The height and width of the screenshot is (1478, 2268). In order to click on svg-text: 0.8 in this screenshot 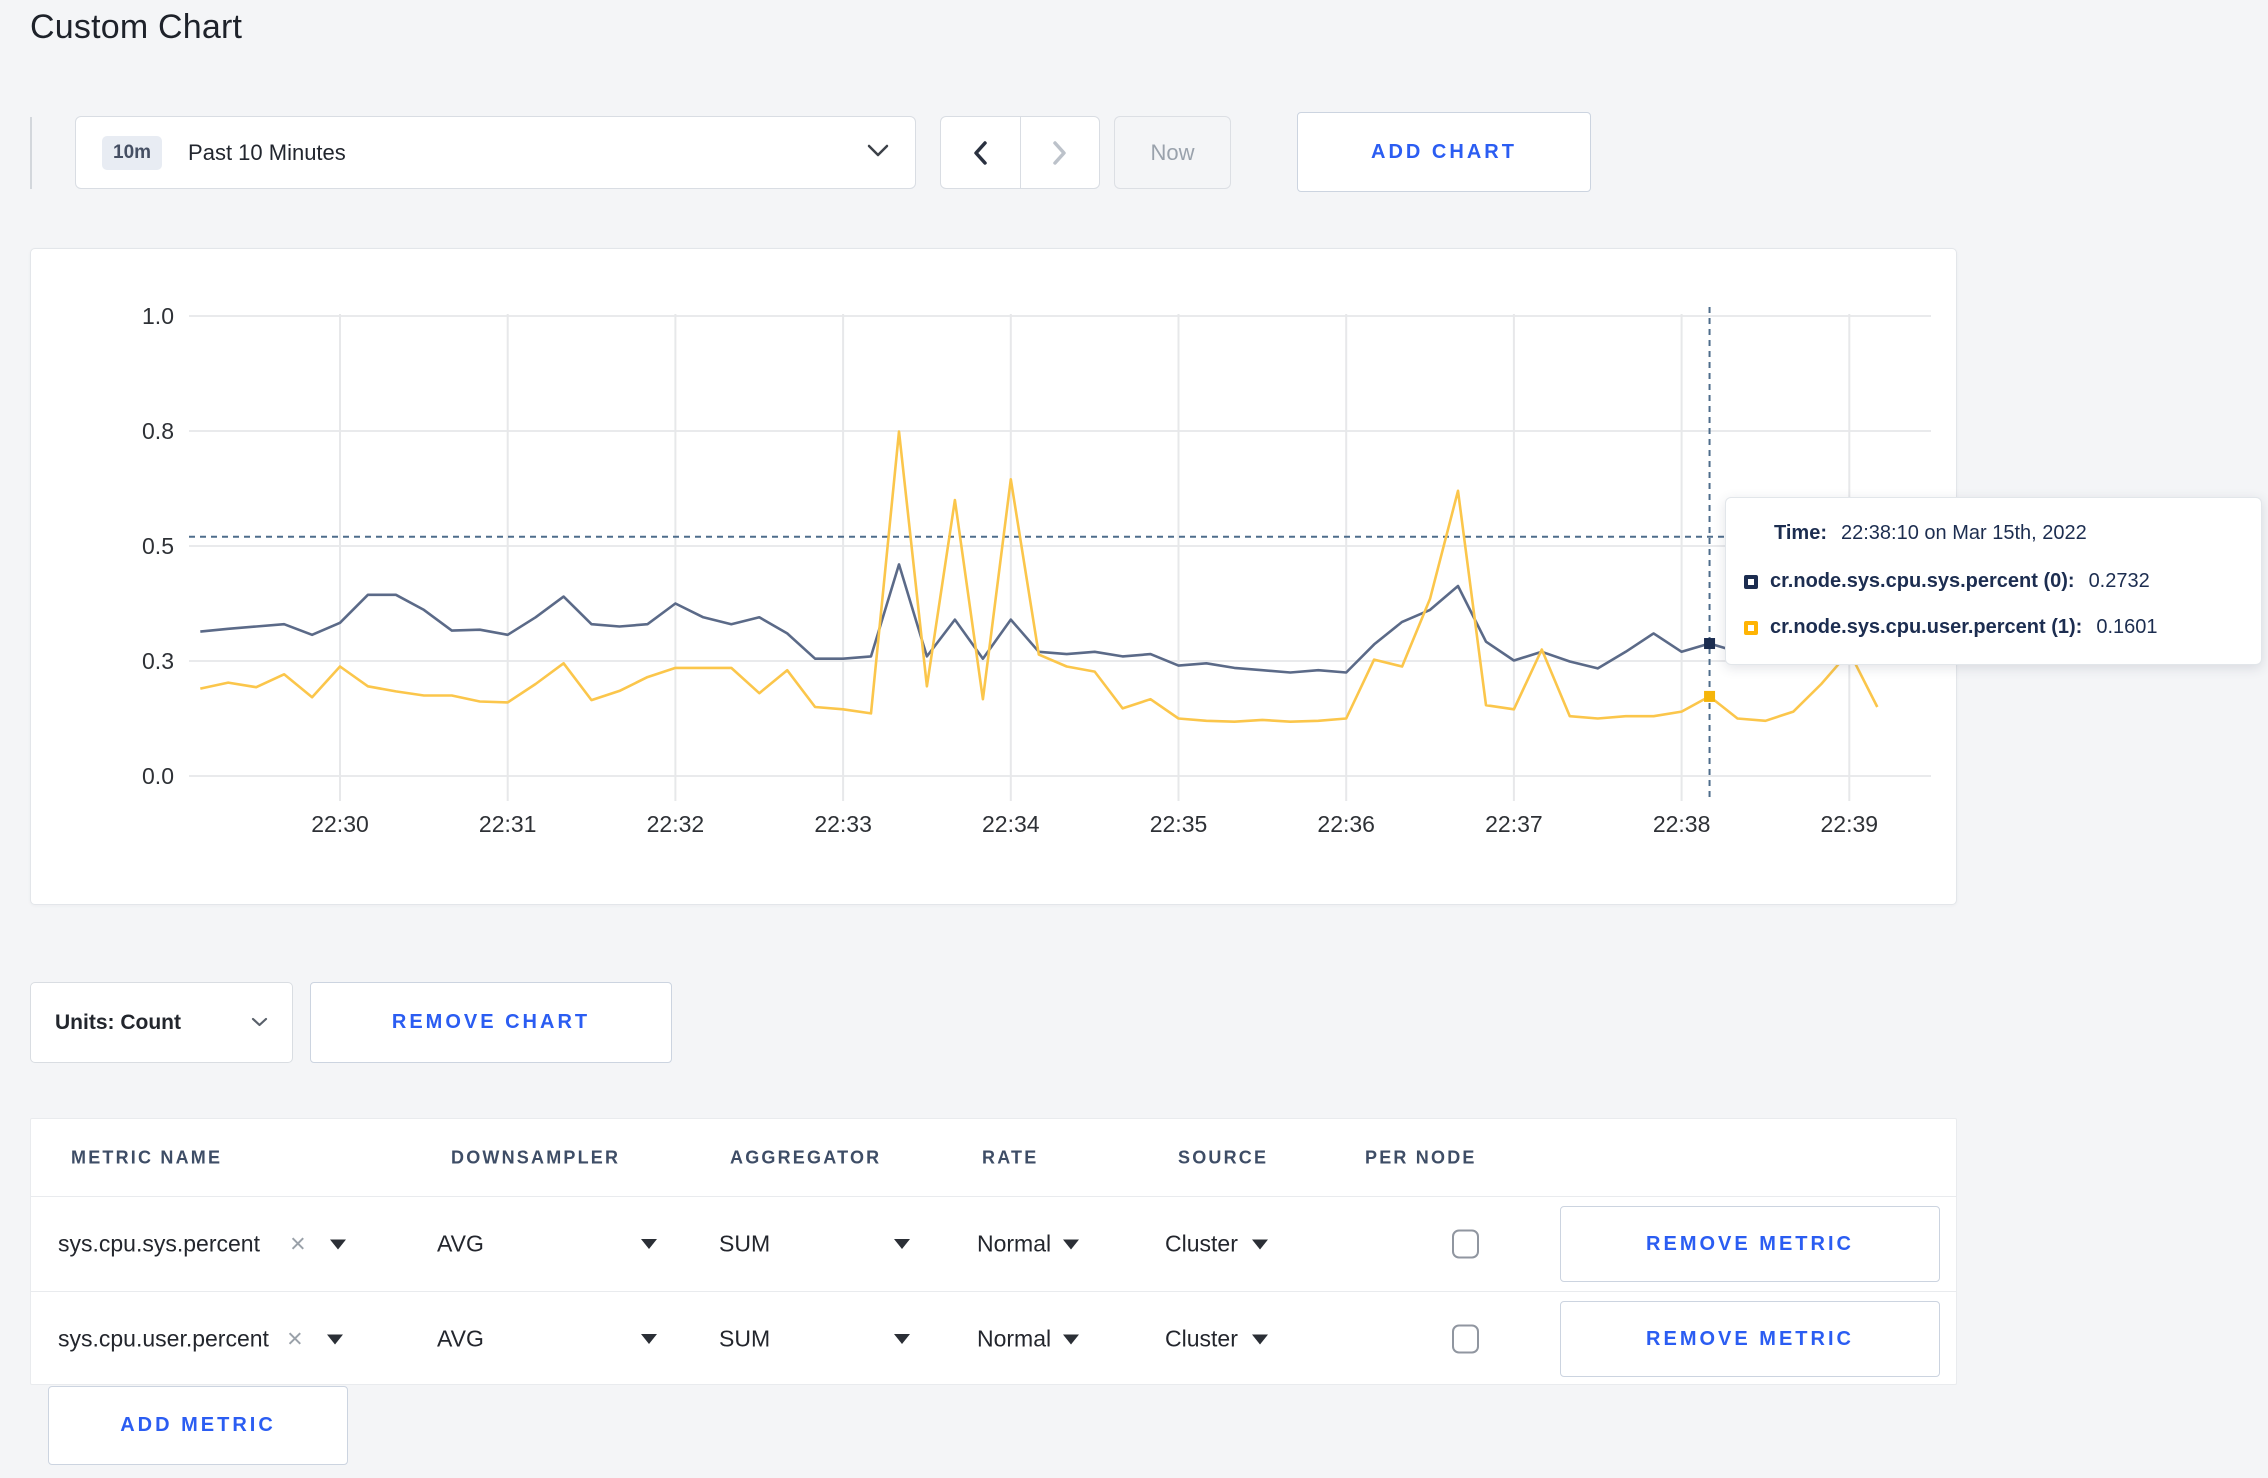, I will do `click(158, 431)`.